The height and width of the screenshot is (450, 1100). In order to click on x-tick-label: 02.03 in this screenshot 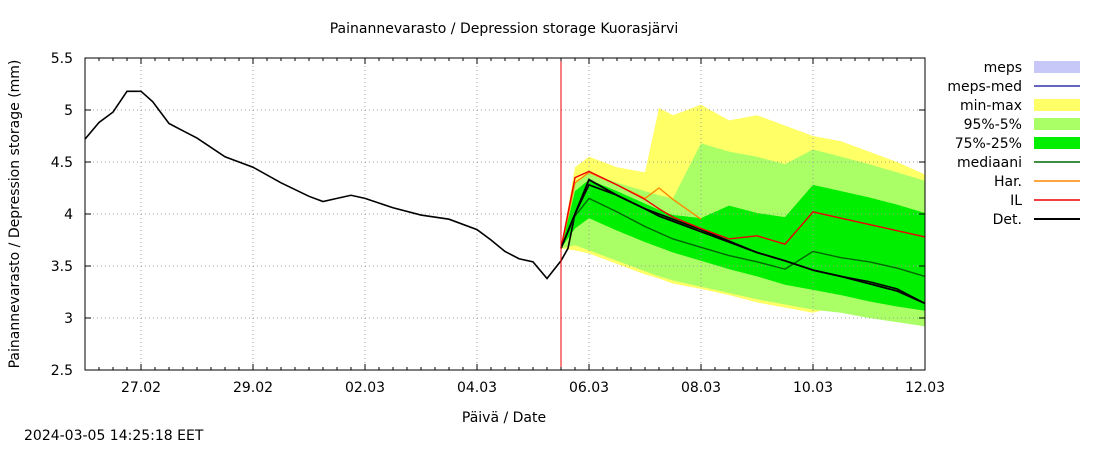, I will do `click(365, 388)`.